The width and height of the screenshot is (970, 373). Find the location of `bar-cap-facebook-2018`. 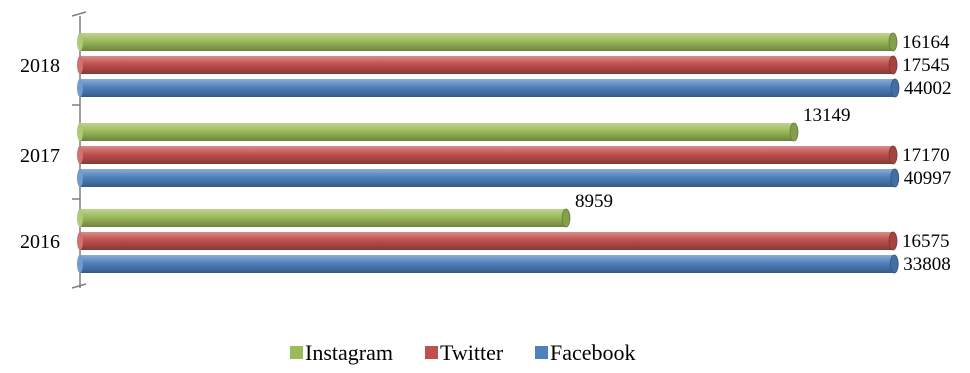

bar-cap-facebook-2018 is located at coordinates (895, 88).